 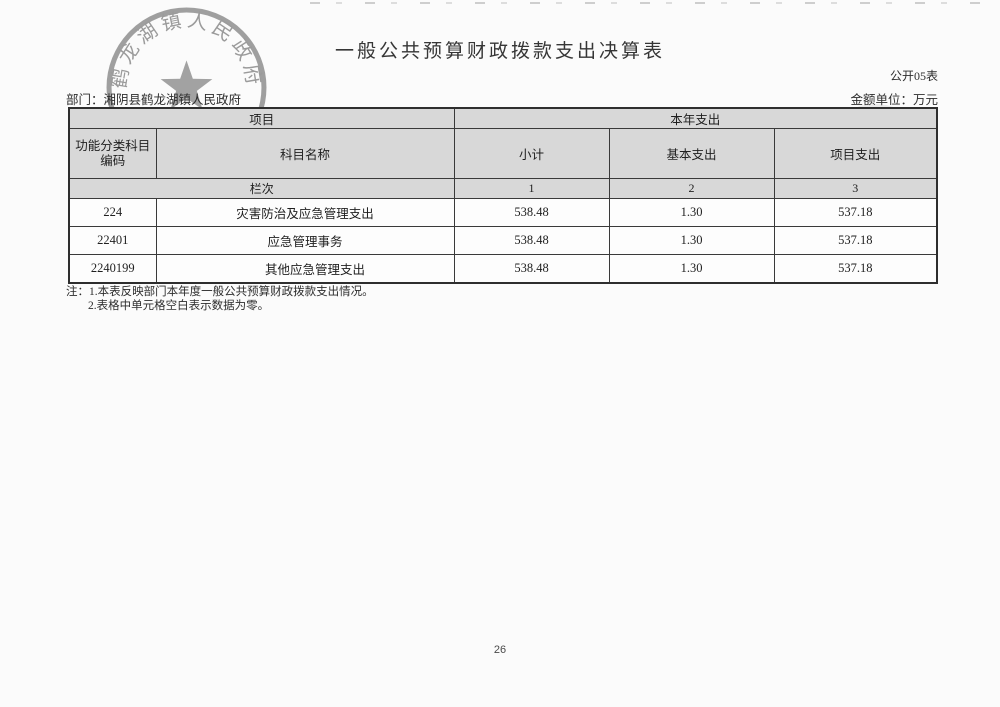 I want to click on lane-col-3: 3, so click(x=855, y=188).